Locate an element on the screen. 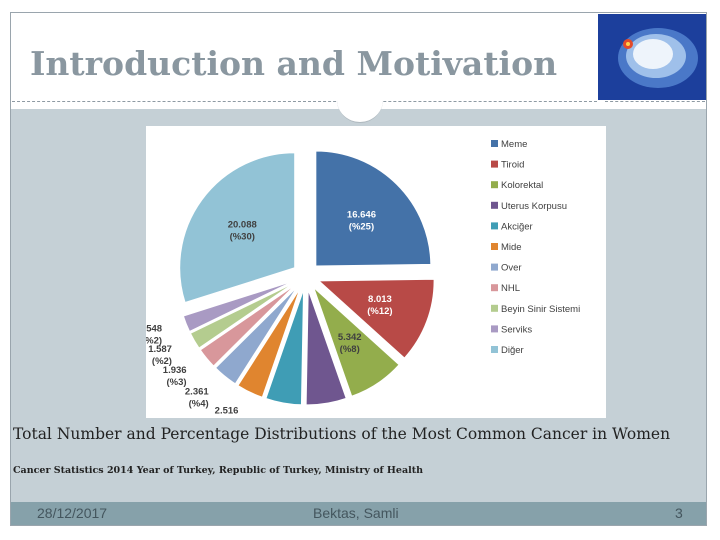 The width and height of the screenshot is (720, 540). legend-label: Kolorektal is located at coordinates (522, 185).